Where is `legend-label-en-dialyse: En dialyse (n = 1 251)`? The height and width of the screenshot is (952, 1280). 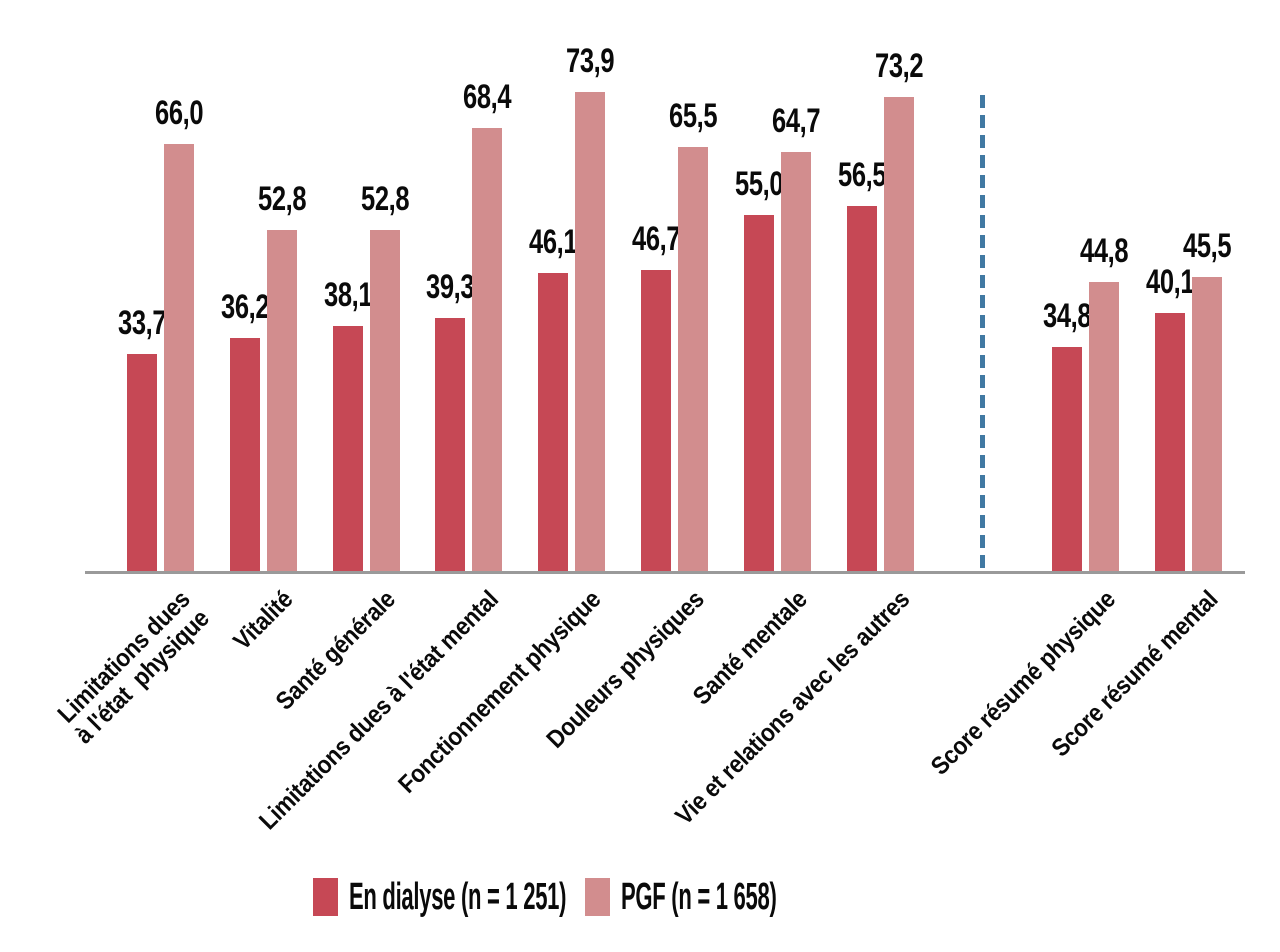
legend-label-en-dialyse: En dialyse (n = 1 251) is located at coordinates (458, 897).